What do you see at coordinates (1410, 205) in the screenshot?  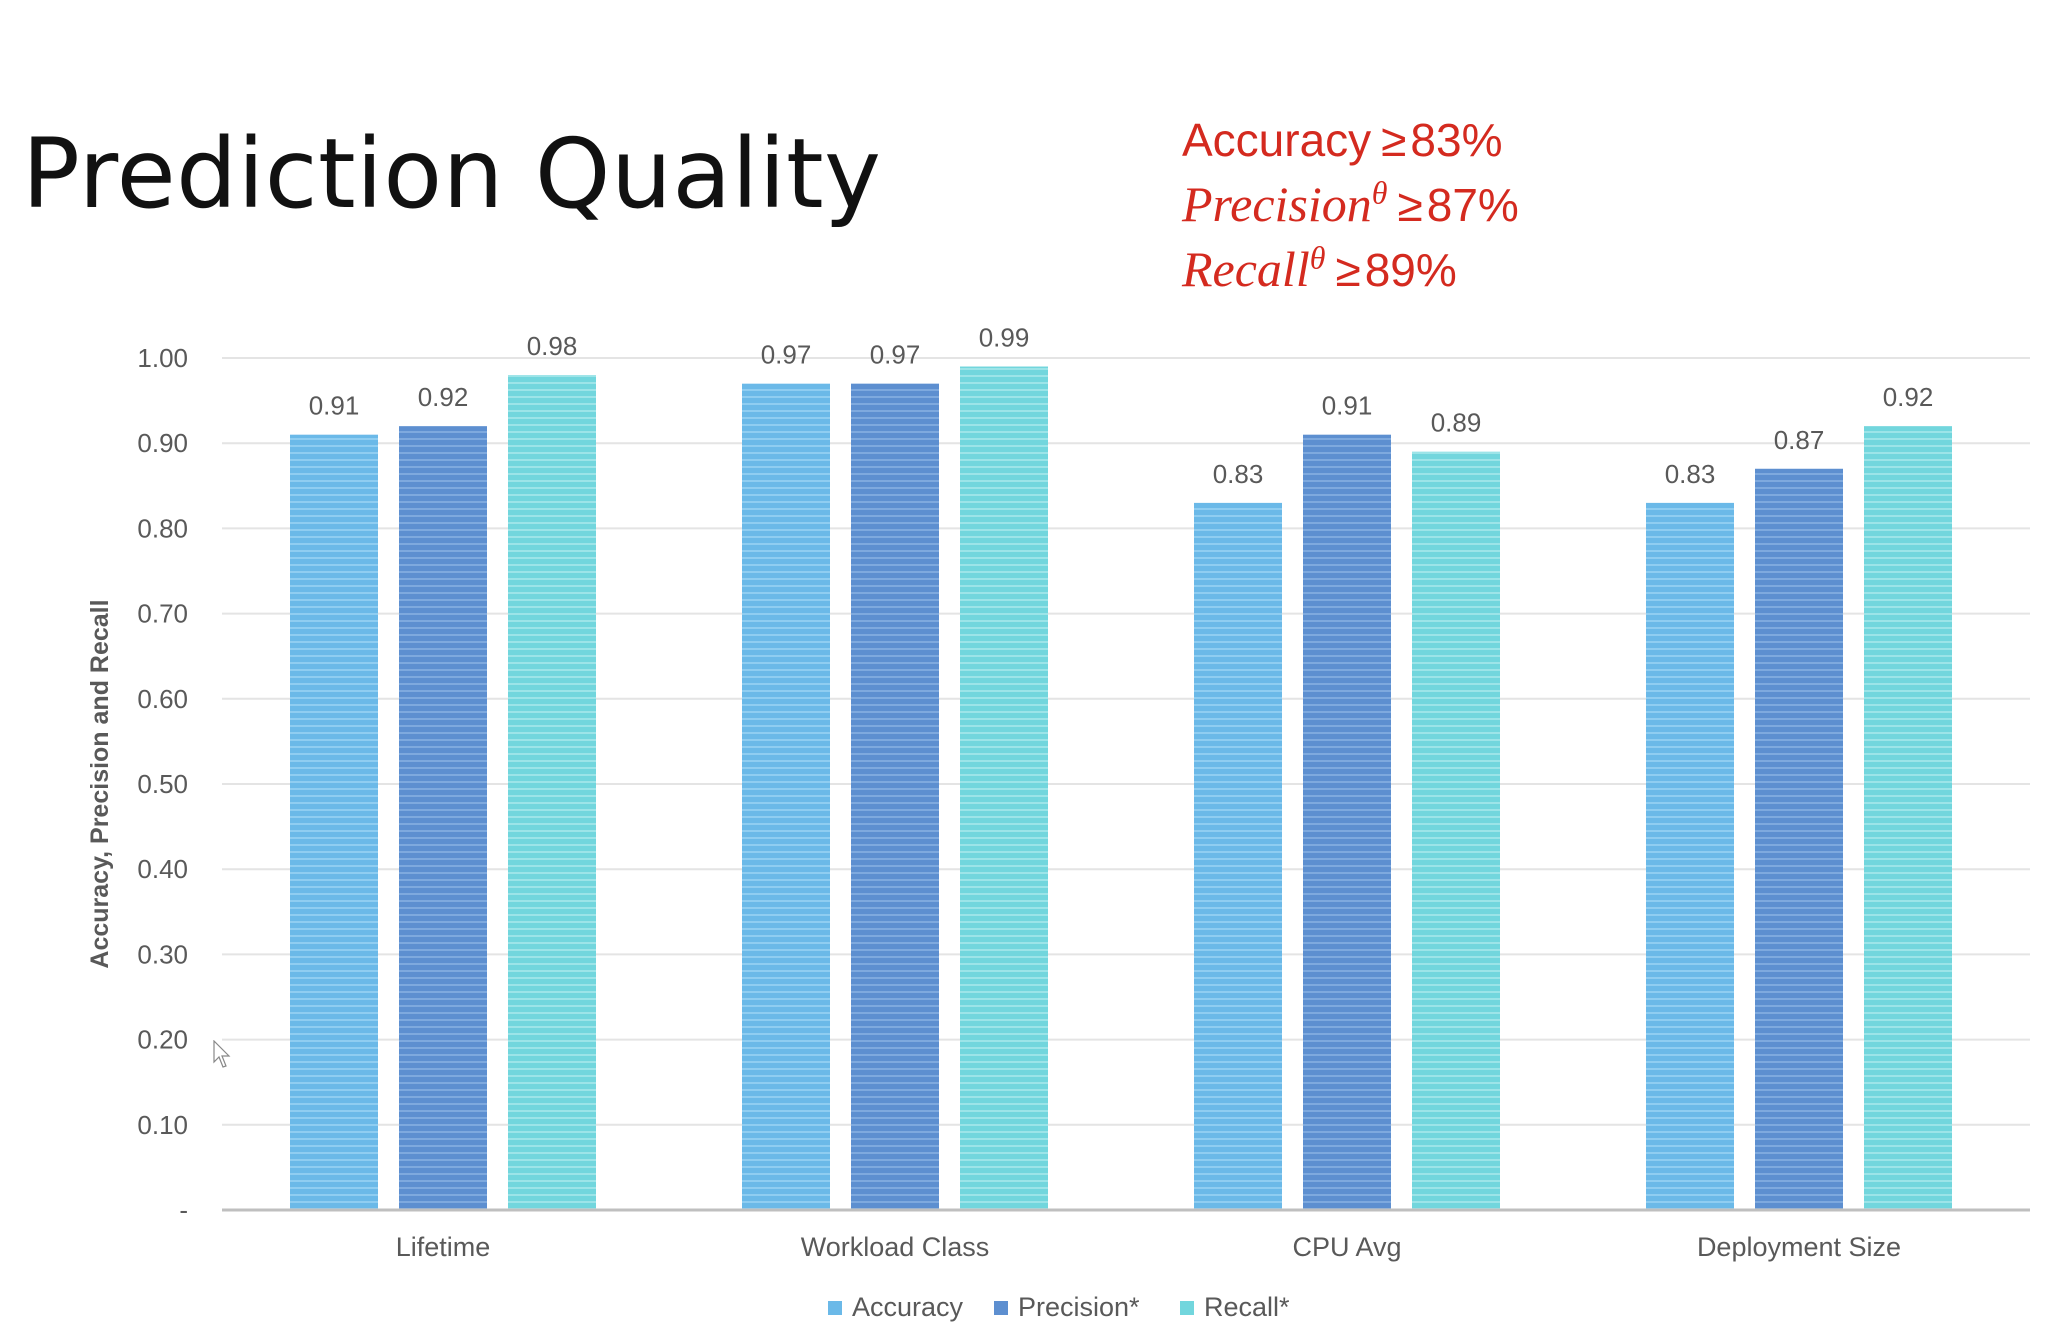 I see `metric-precision-op: ≥` at bounding box center [1410, 205].